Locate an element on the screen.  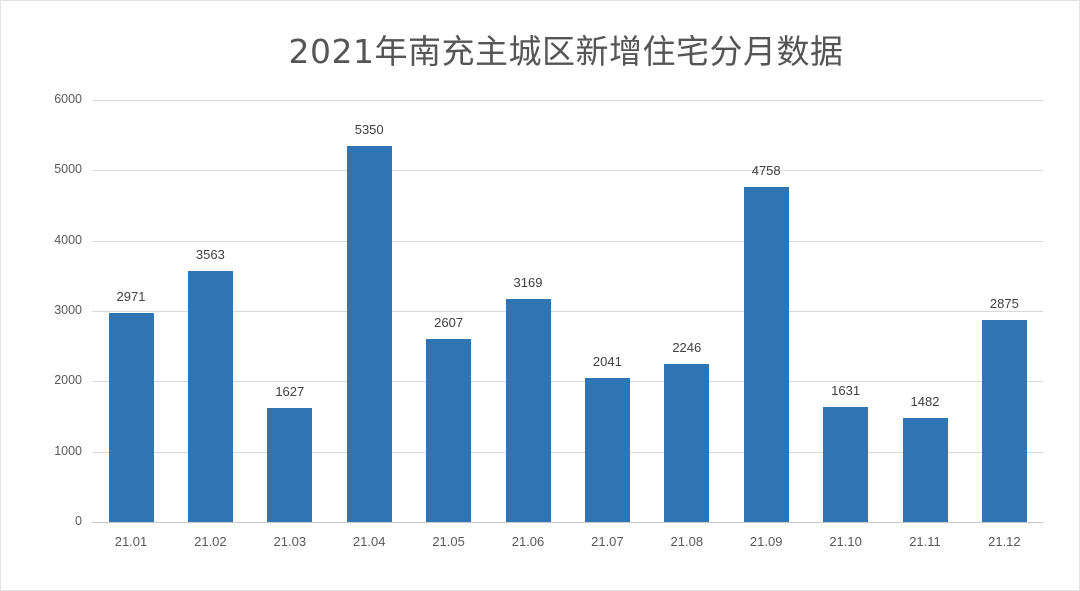
x-tick-label: 21.10 is located at coordinates (845, 541).